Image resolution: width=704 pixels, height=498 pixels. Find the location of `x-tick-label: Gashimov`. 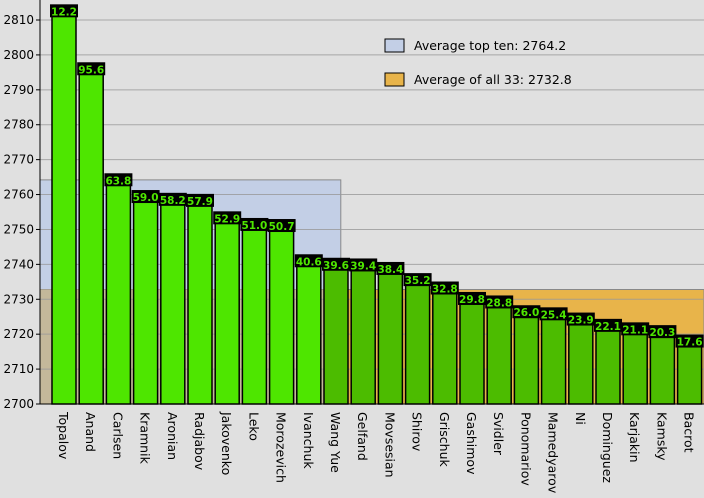

x-tick-label: Gashimov is located at coordinates (471, 443).